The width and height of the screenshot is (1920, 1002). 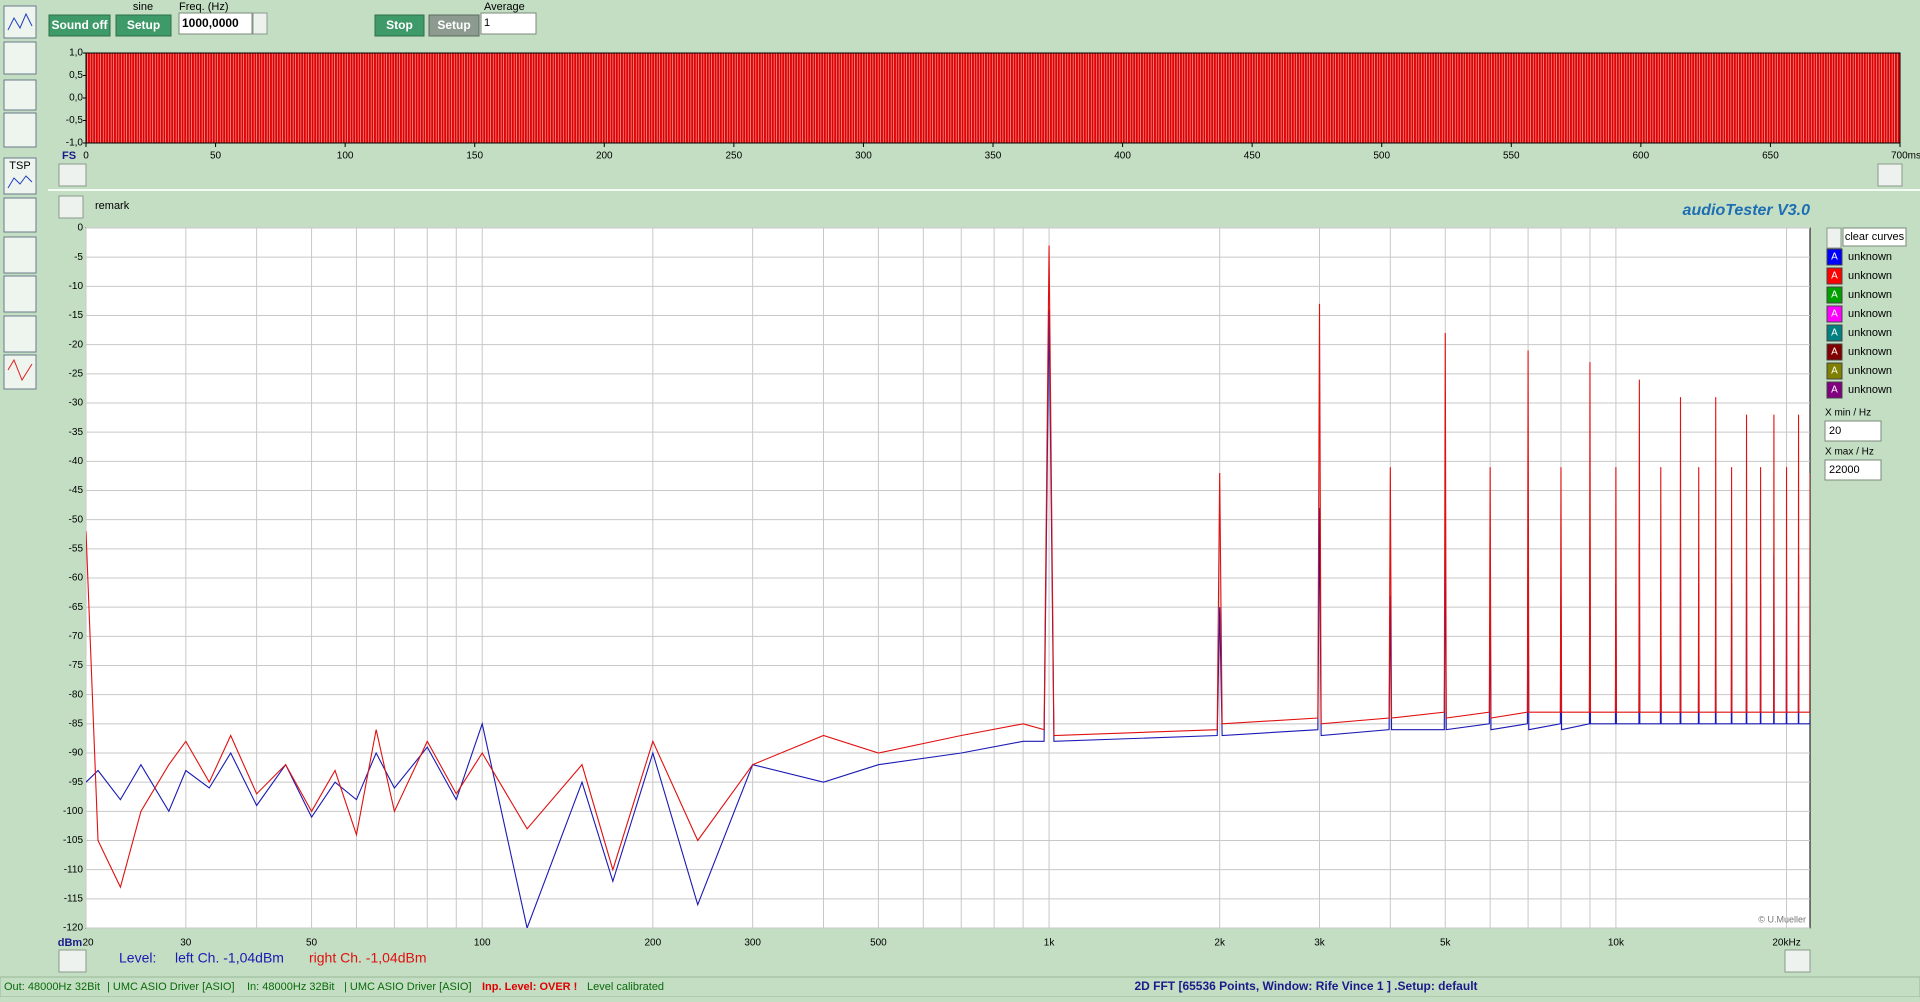 What do you see at coordinates (508, 23) in the screenshot?
I see `average-input` at bounding box center [508, 23].